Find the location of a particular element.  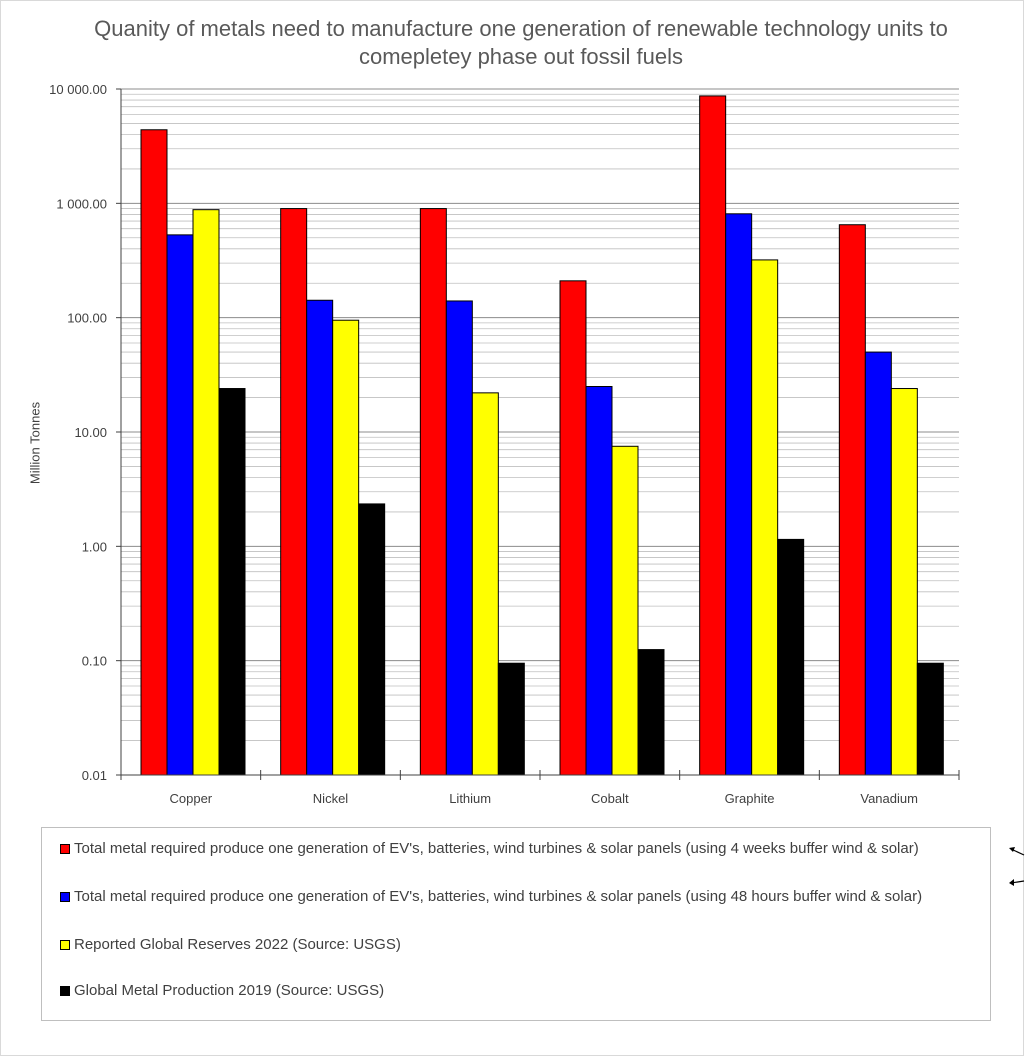

legend-swatch-yellow is located at coordinates (65, 945).